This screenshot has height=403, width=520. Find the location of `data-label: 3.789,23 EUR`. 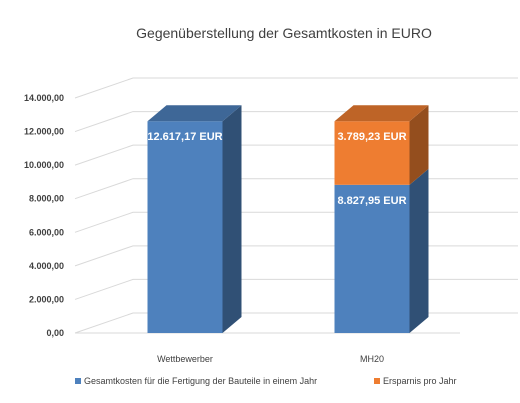

data-label: 3.789,23 EUR is located at coordinates (371, 137).